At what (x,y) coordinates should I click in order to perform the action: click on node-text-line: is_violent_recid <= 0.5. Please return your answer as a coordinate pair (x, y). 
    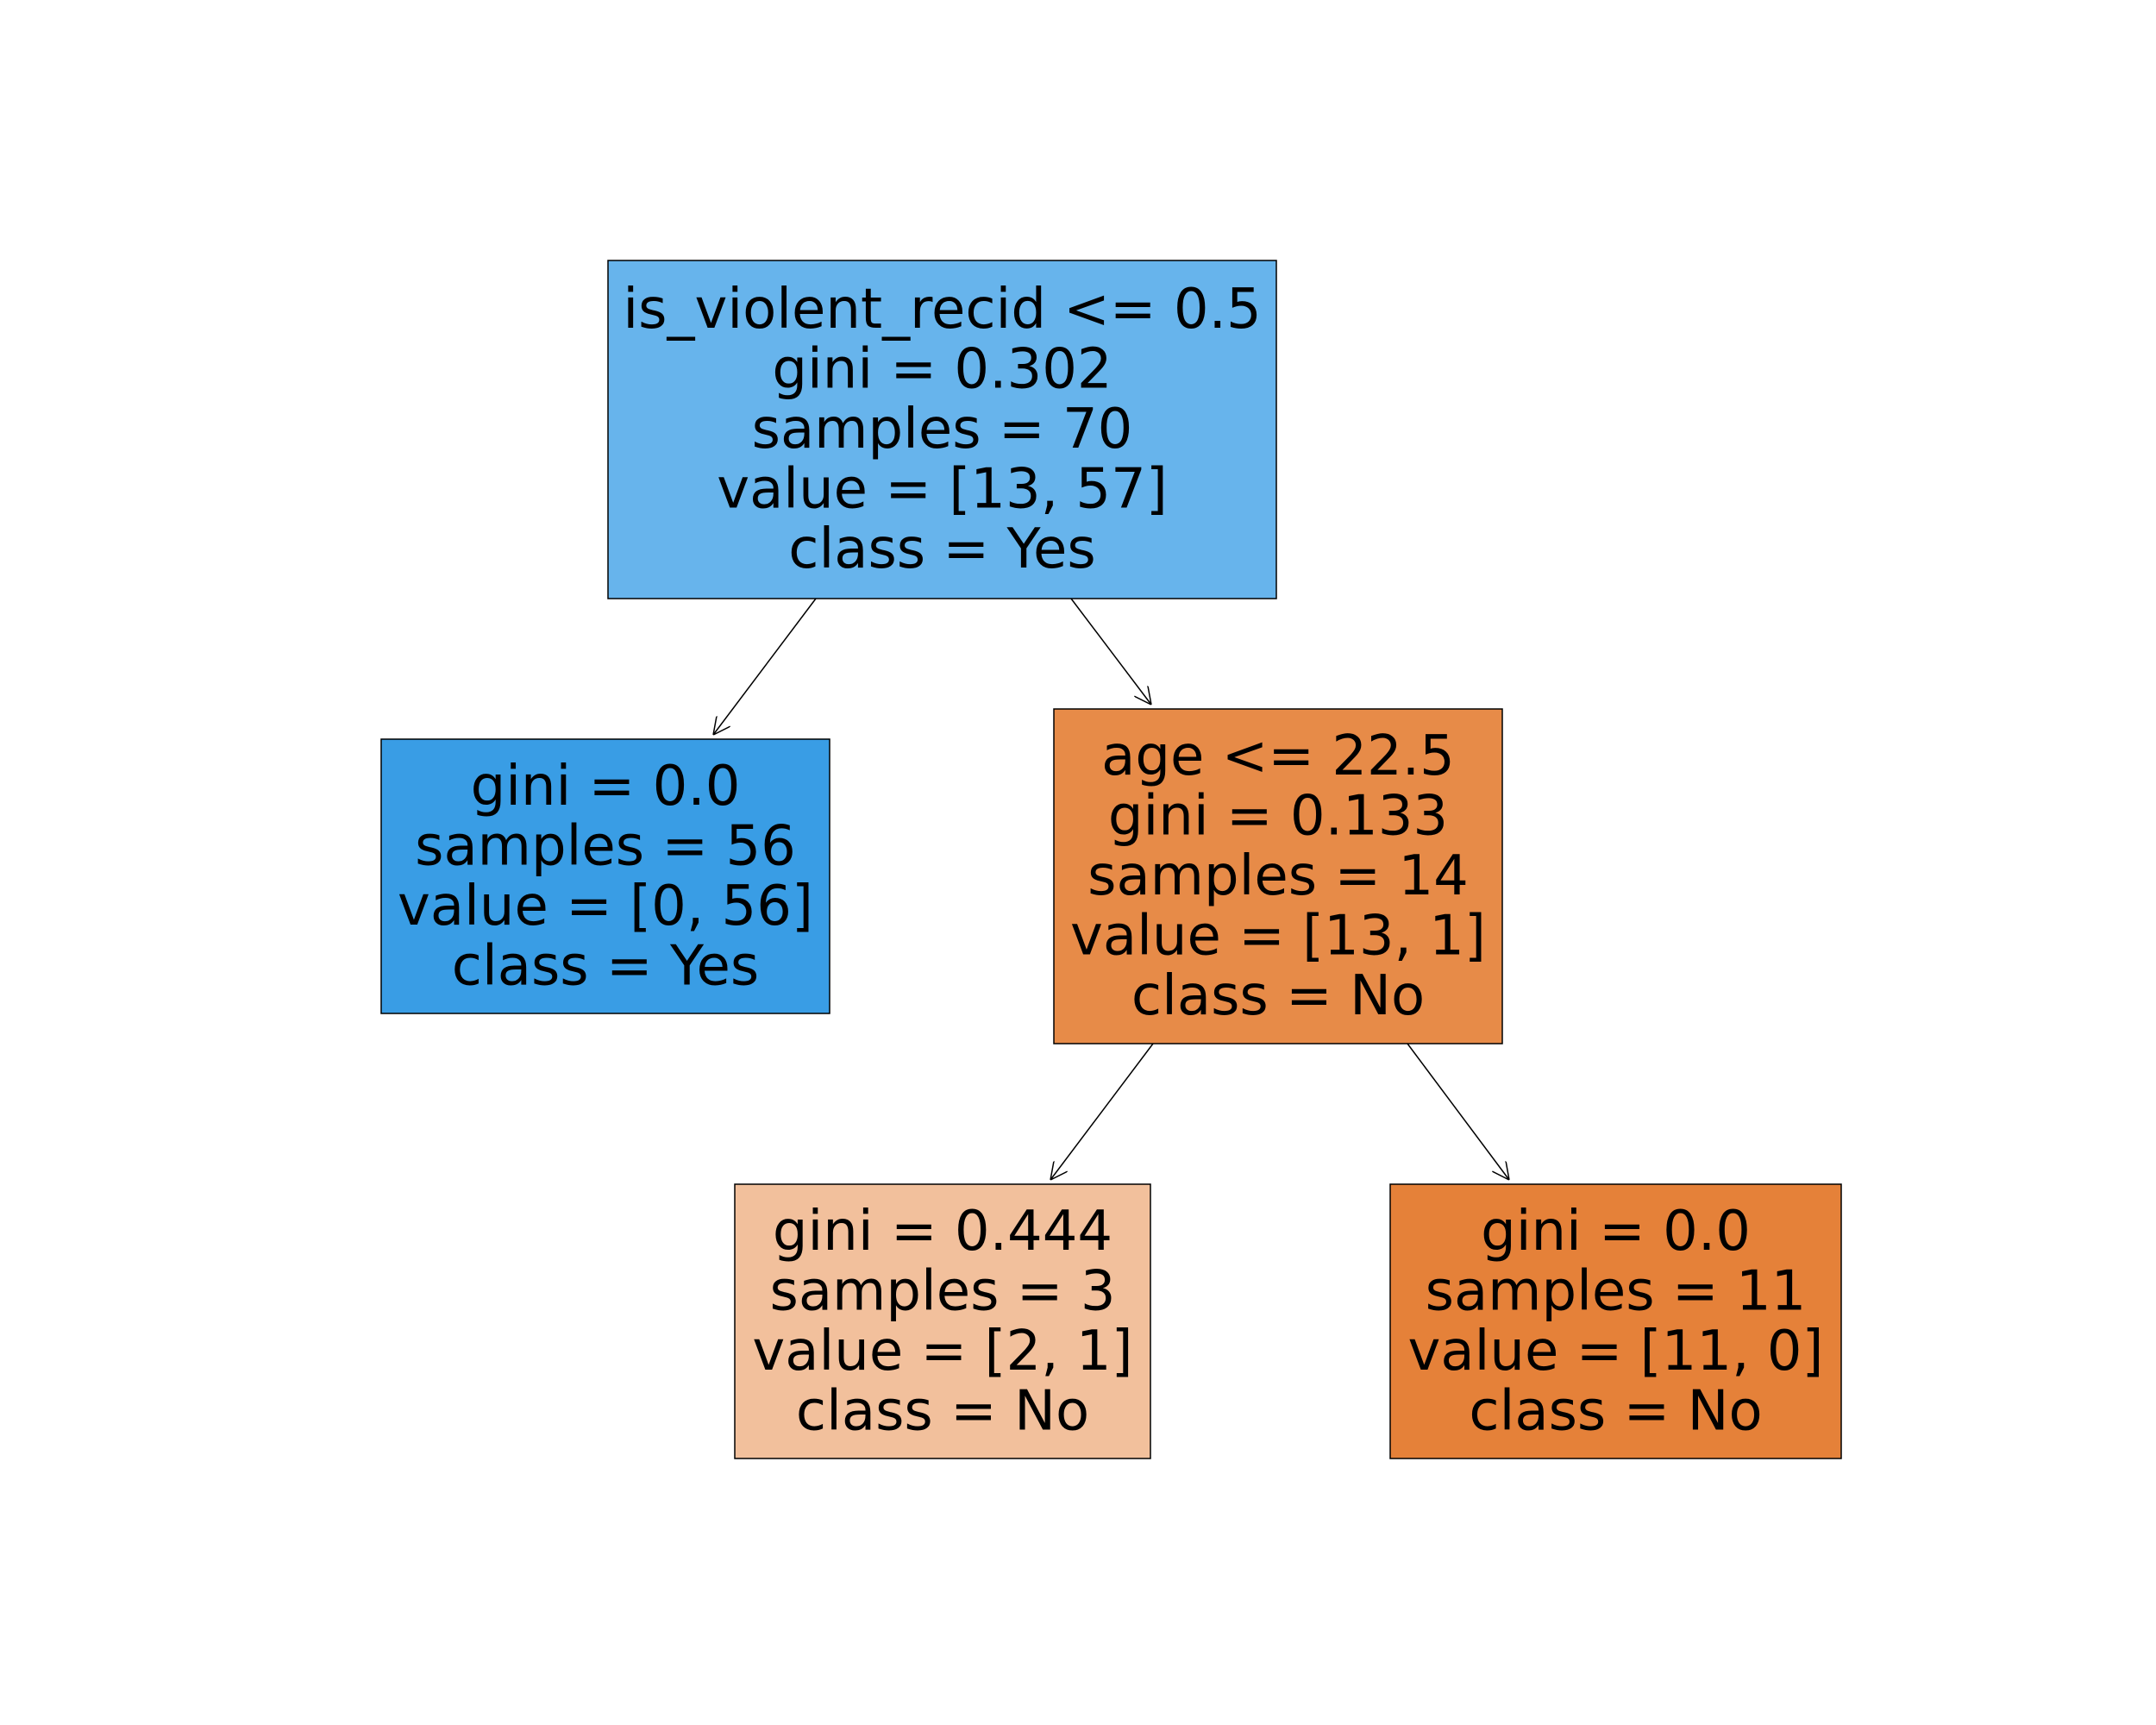
    Looking at the image, I should click on (942, 310).